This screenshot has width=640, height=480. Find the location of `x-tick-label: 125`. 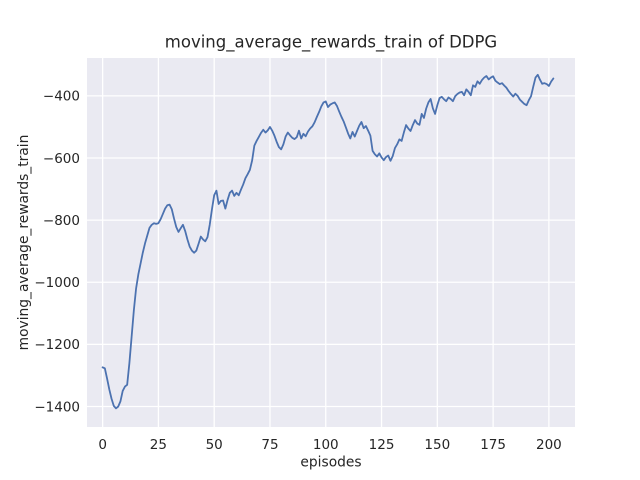

x-tick-label: 125 is located at coordinates (382, 445).